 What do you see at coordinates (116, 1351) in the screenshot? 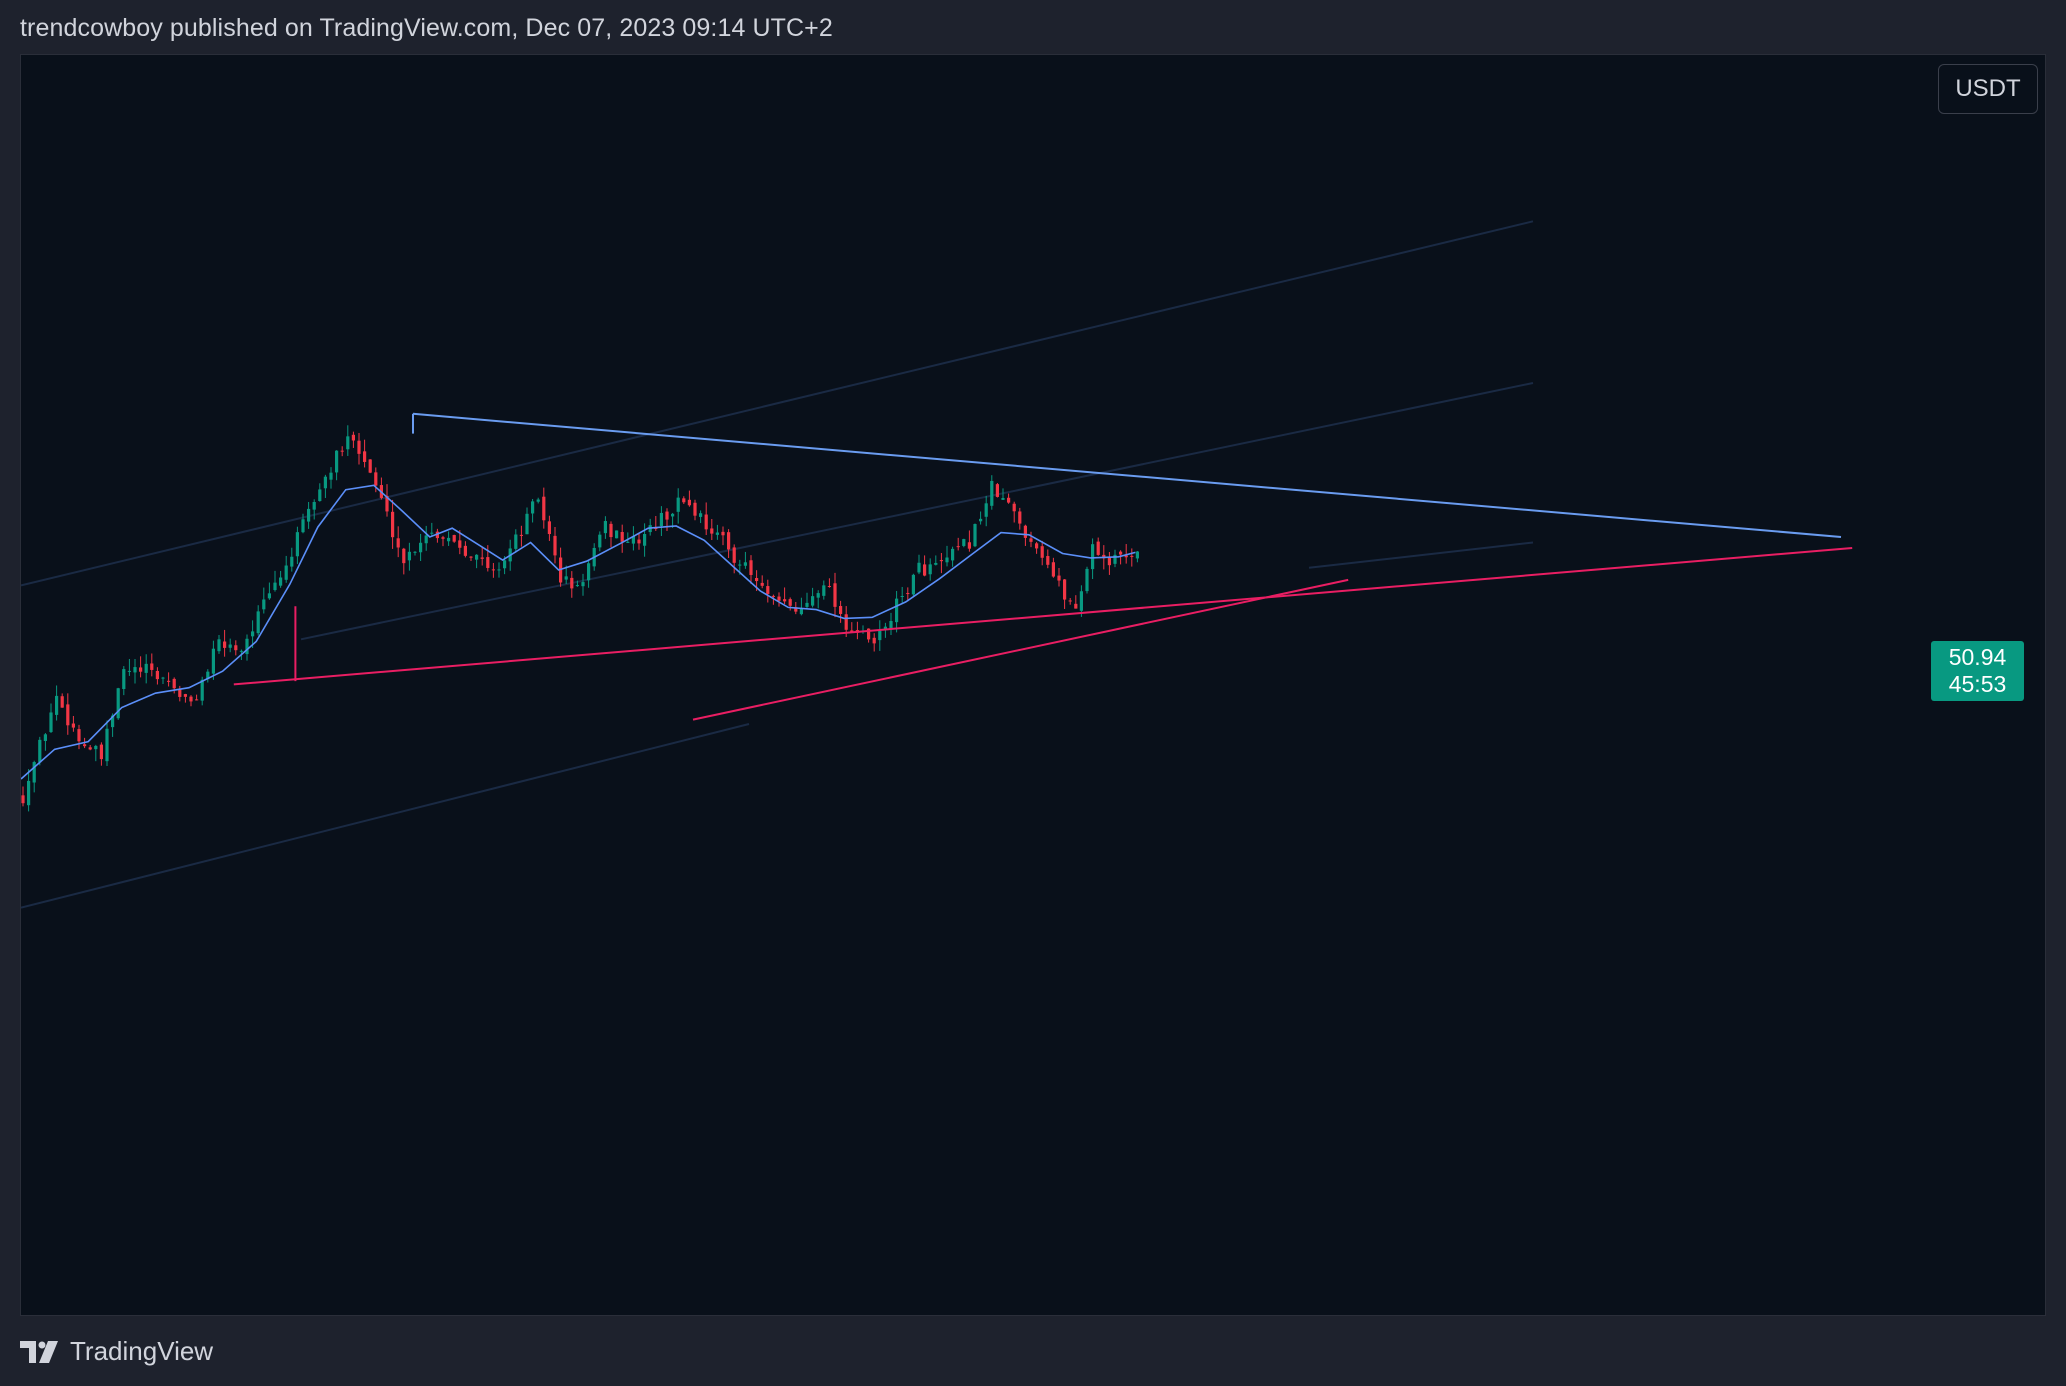
I see `tradingview-branding: TradingView` at bounding box center [116, 1351].